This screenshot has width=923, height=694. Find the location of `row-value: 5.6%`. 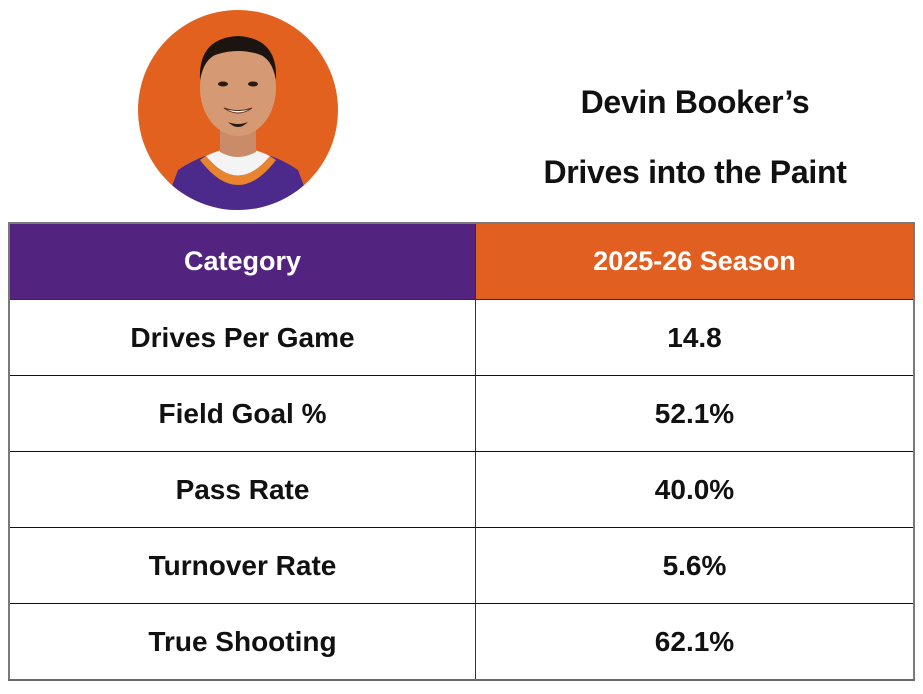

row-value: 5.6% is located at coordinates (694, 565).